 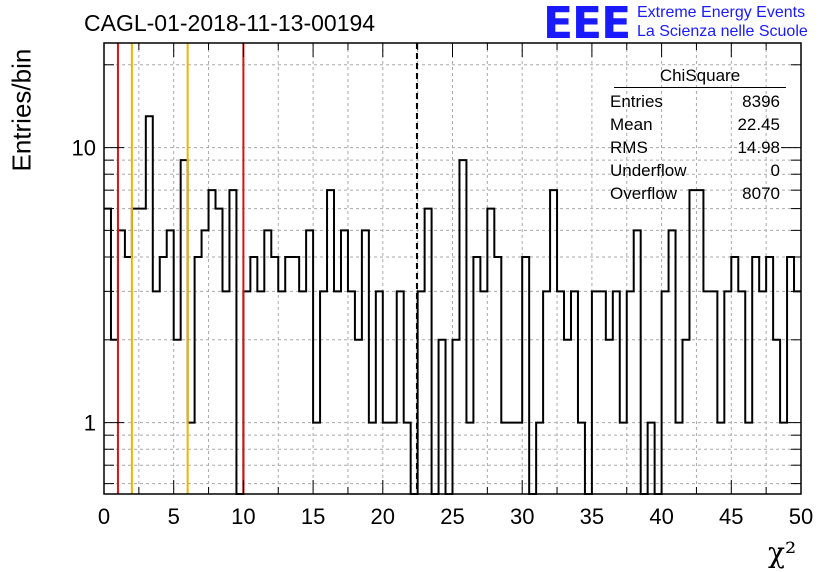 What do you see at coordinates (695, 170) in the screenshot?
I see `stats-row: Underflow 0` at bounding box center [695, 170].